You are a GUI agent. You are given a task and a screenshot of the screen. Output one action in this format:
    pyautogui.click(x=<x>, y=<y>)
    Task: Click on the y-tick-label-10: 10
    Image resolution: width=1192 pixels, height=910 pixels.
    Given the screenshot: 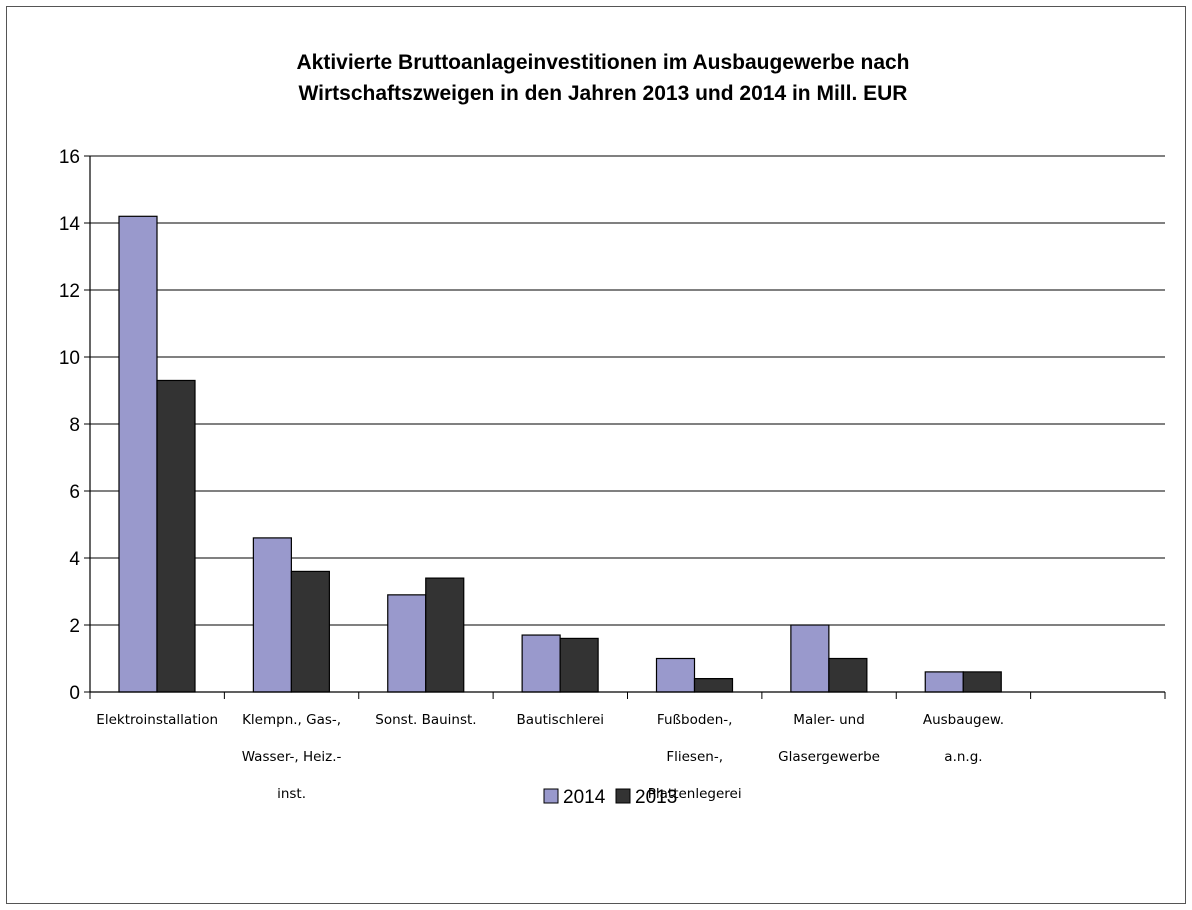 What is the action you would take?
    pyautogui.click(x=69, y=358)
    